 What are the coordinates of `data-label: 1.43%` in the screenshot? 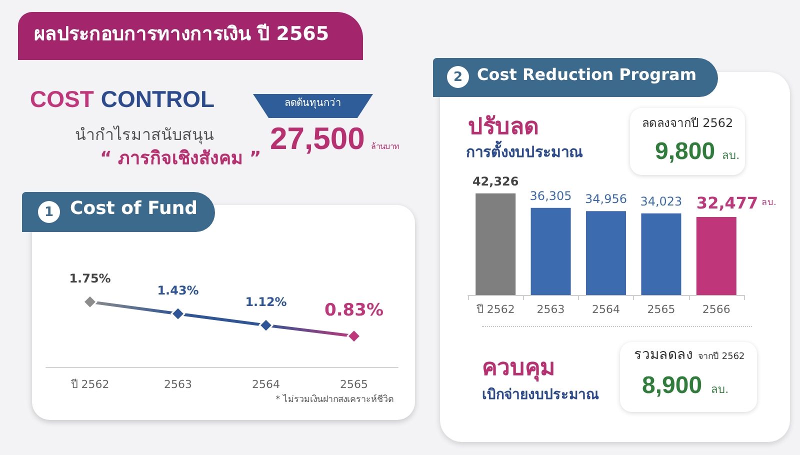 It's located at (178, 291).